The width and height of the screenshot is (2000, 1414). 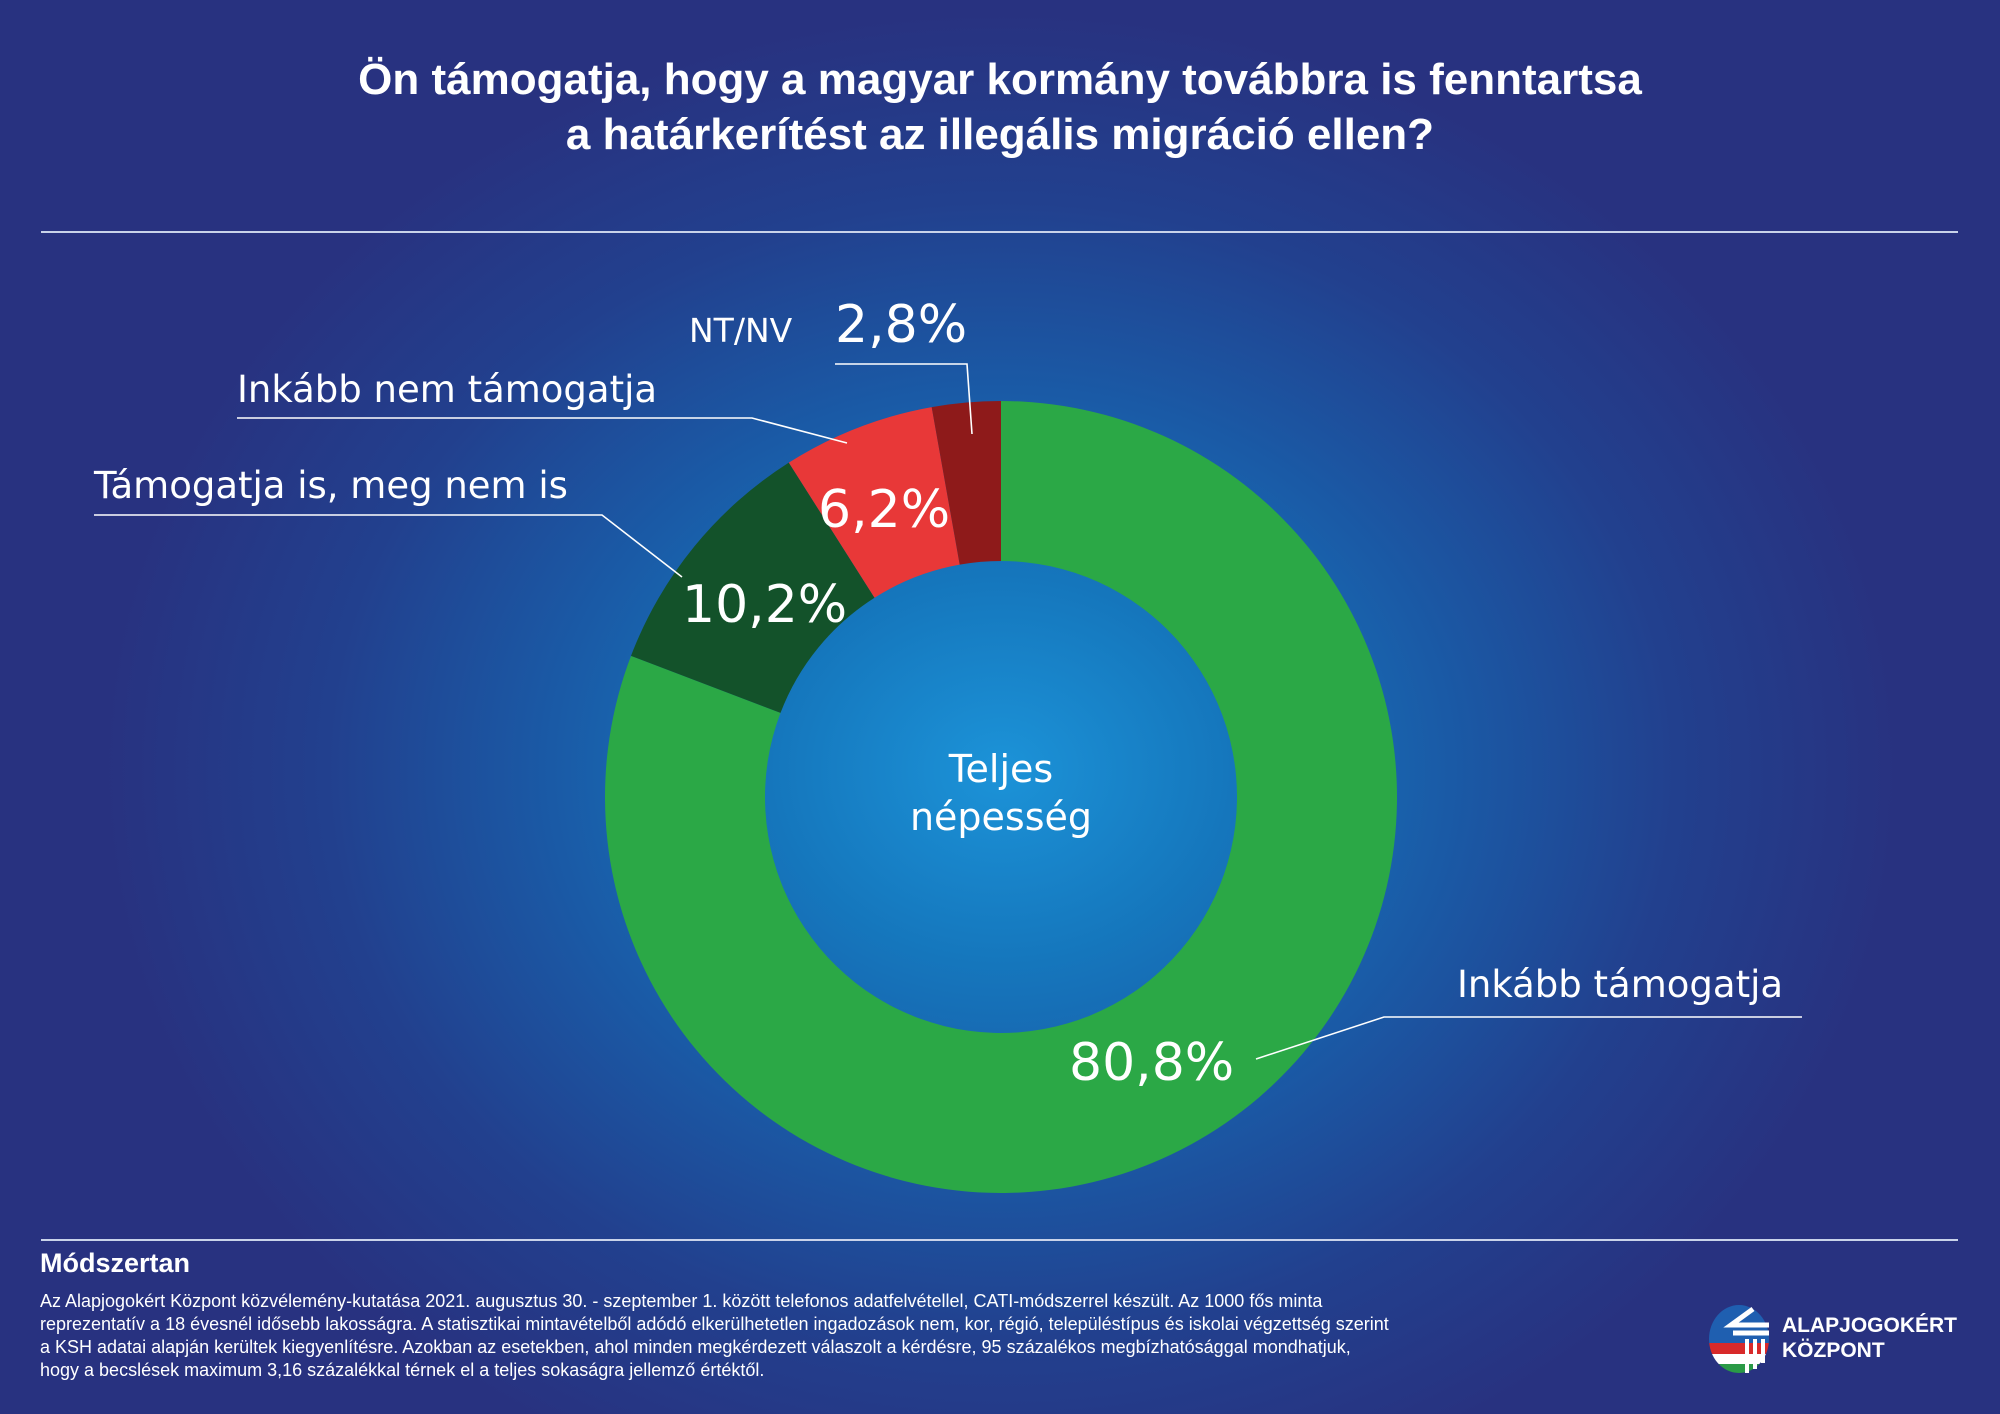 I want to click on alapjogokert-kozpont-logo: ALAPJOGOKÉRT KÖZPONT, so click(x=1837, y=1339).